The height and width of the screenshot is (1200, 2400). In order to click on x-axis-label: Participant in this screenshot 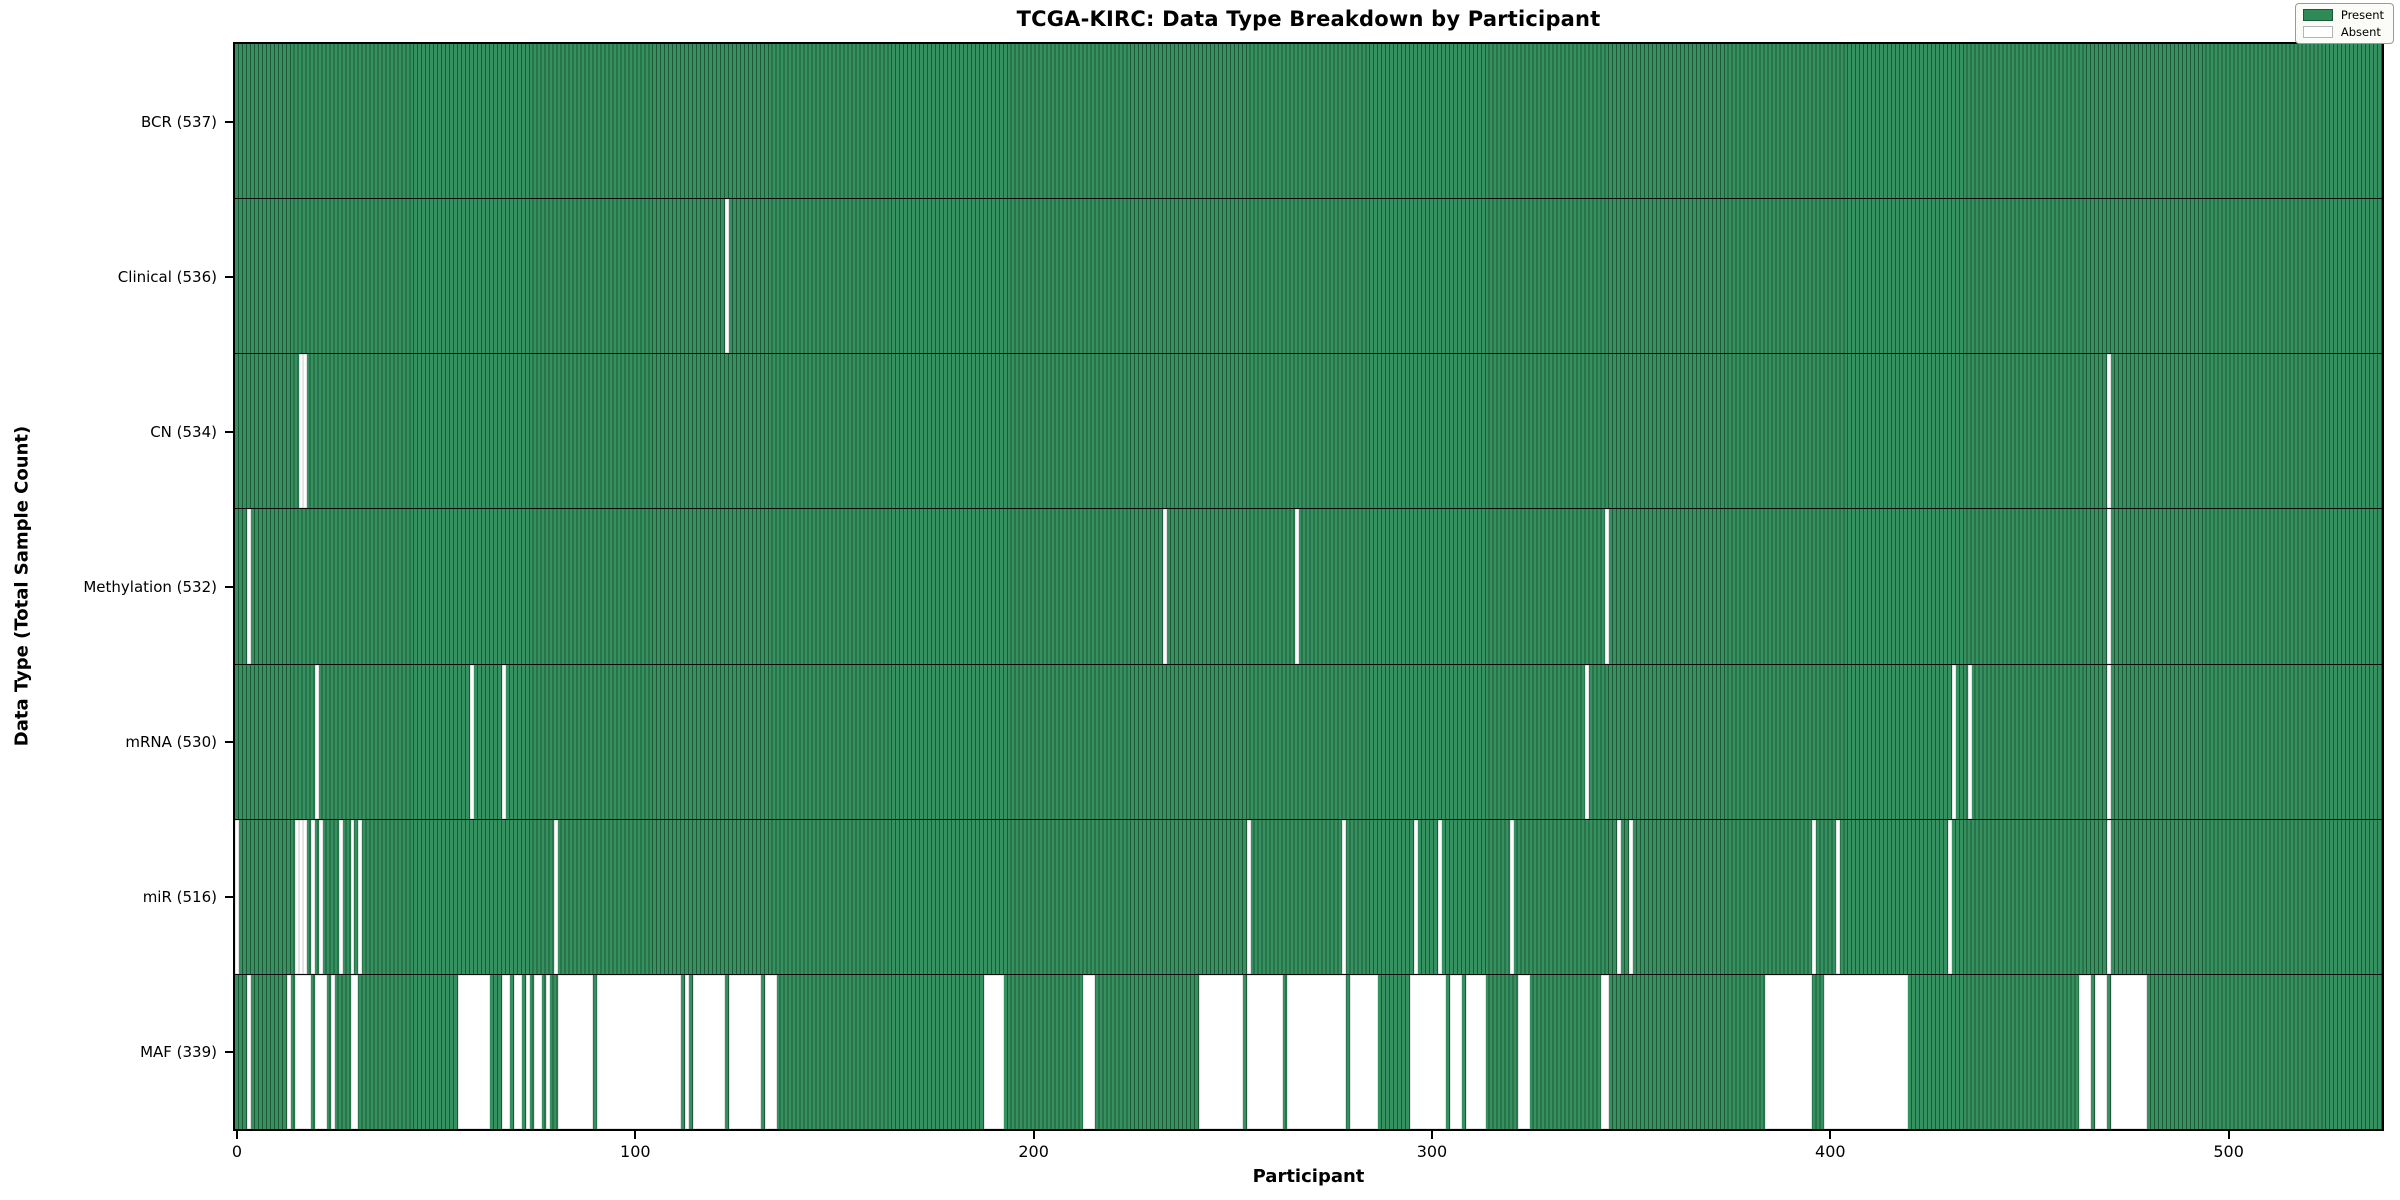, I will do `click(1308, 1176)`.